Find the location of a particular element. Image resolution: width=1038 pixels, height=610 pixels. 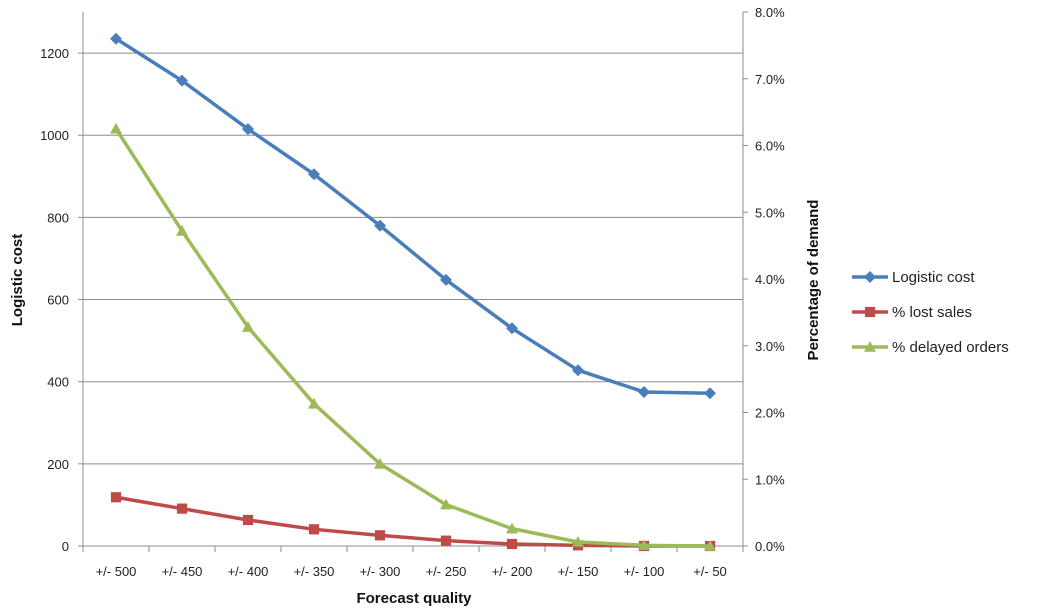

x-tick-label: +/- 200 is located at coordinates (512, 571).